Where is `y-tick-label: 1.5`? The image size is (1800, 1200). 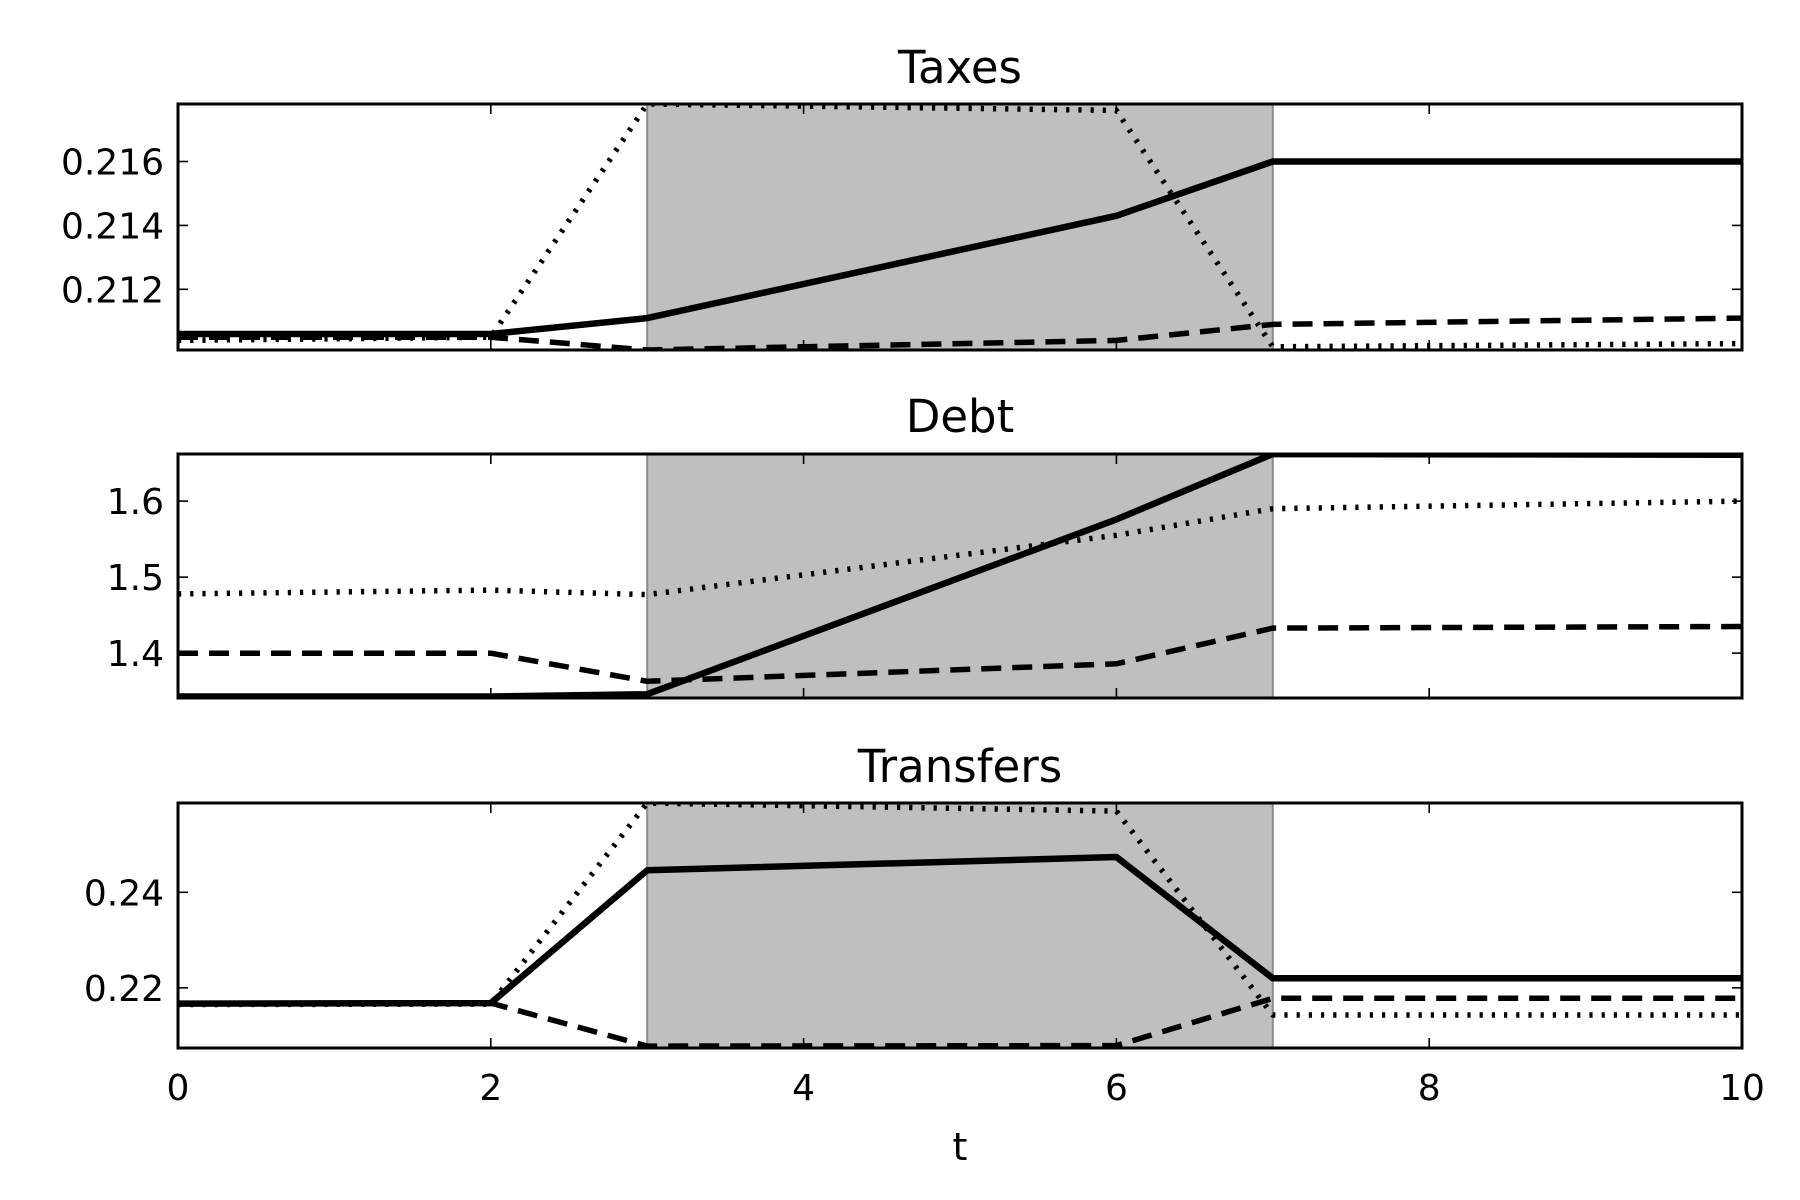
y-tick-label: 1.5 is located at coordinates (135, 578).